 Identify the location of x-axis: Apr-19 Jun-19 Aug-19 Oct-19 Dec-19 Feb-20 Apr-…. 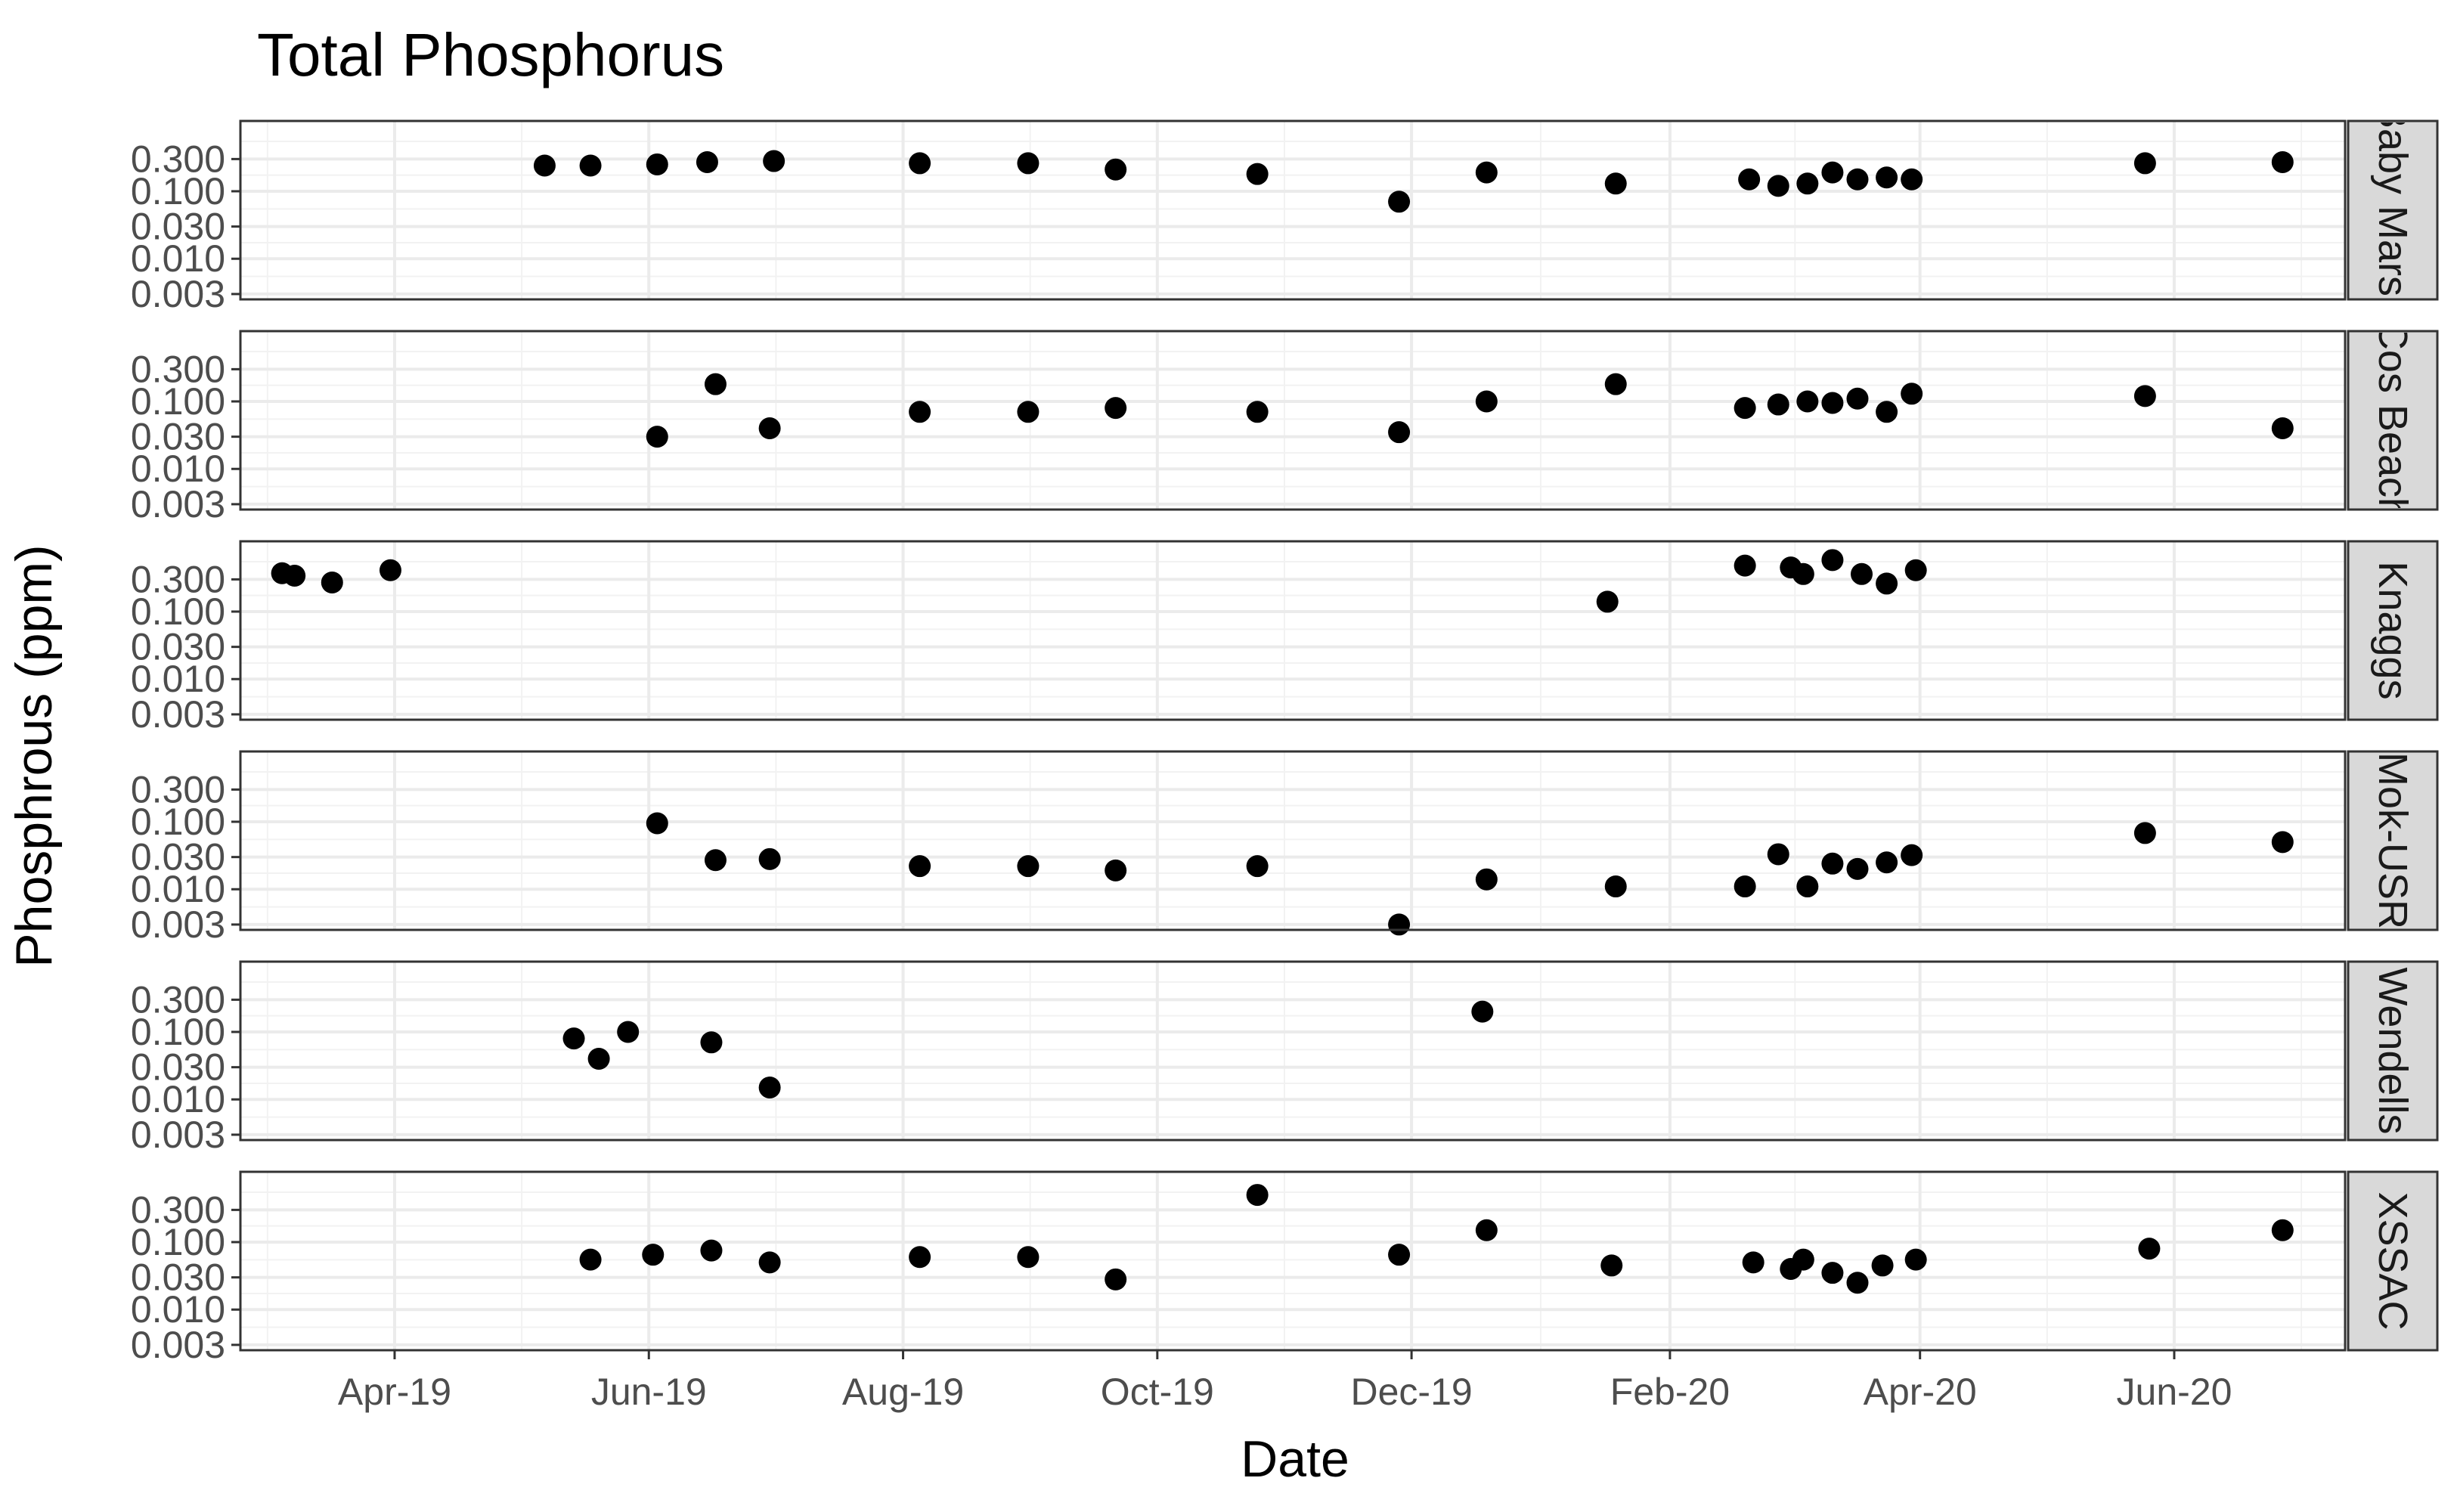
(1285, 1382).